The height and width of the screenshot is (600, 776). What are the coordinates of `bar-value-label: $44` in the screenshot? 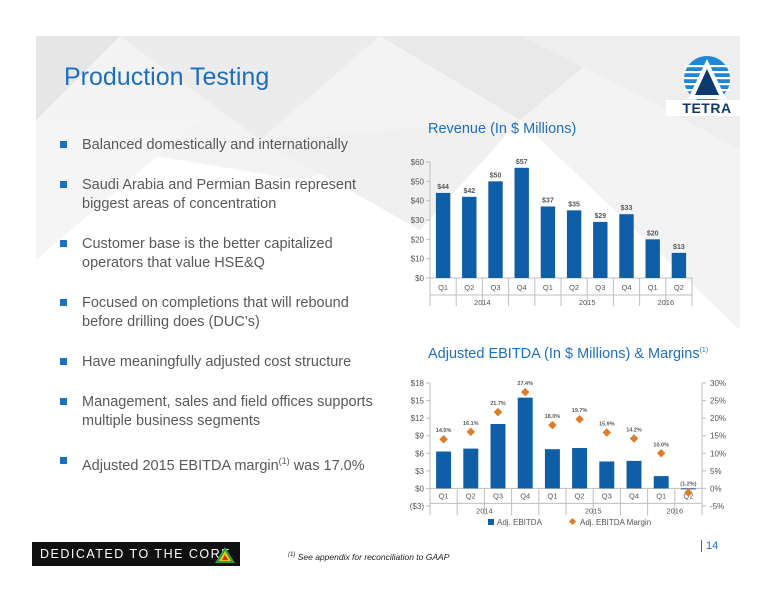 It's located at (443, 187).